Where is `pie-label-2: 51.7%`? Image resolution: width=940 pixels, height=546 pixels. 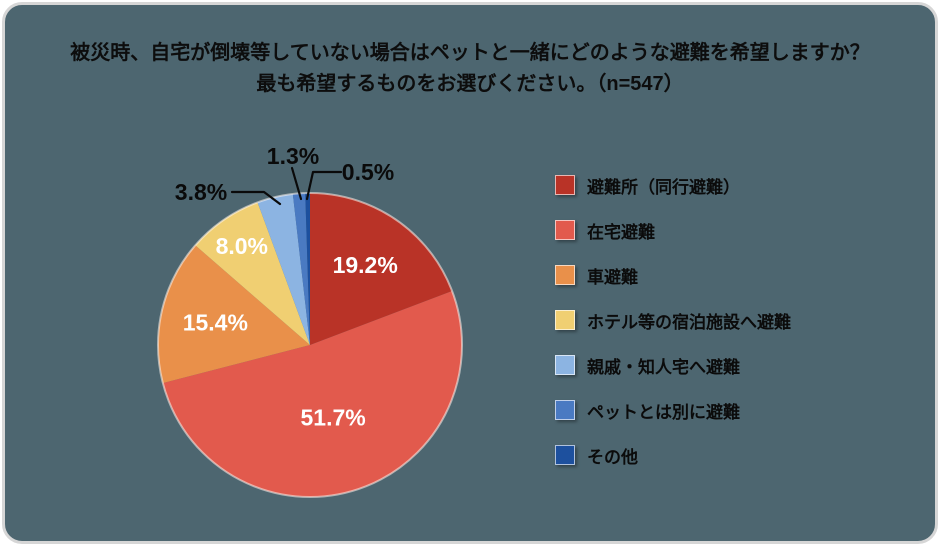 pie-label-2: 51.7% is located at coordinates (332, 417).